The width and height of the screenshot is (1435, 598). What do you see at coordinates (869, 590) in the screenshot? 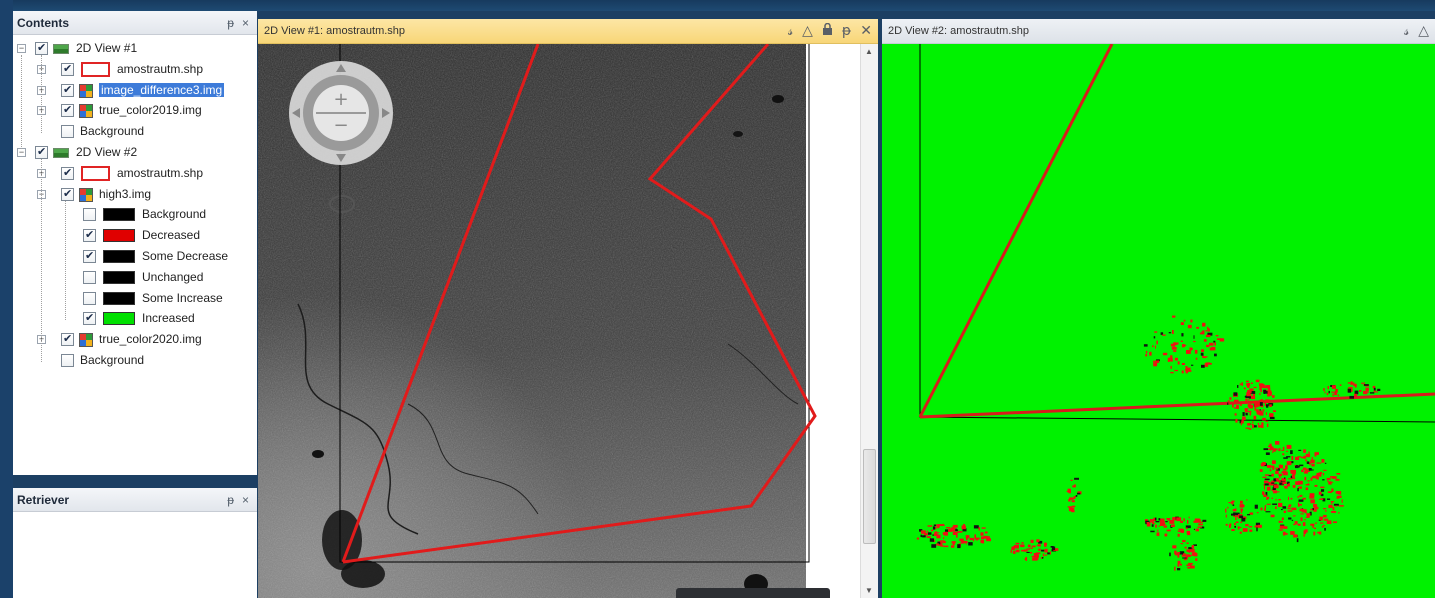
I see `scroll-down-arrow-icon: ▼` at bounding box center [869, 590].